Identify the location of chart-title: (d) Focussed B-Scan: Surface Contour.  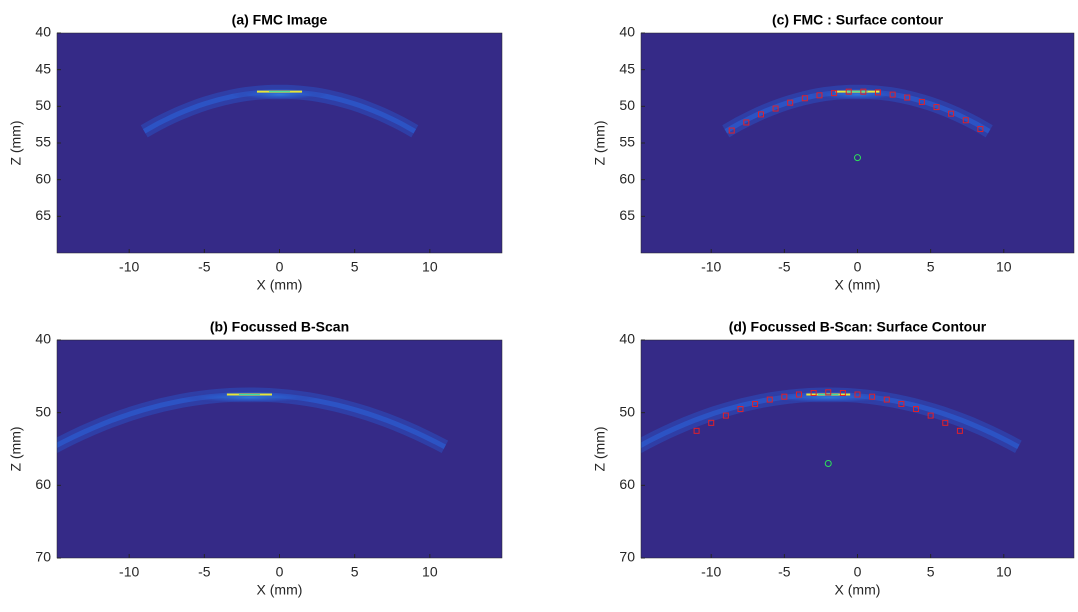
(858, 327).